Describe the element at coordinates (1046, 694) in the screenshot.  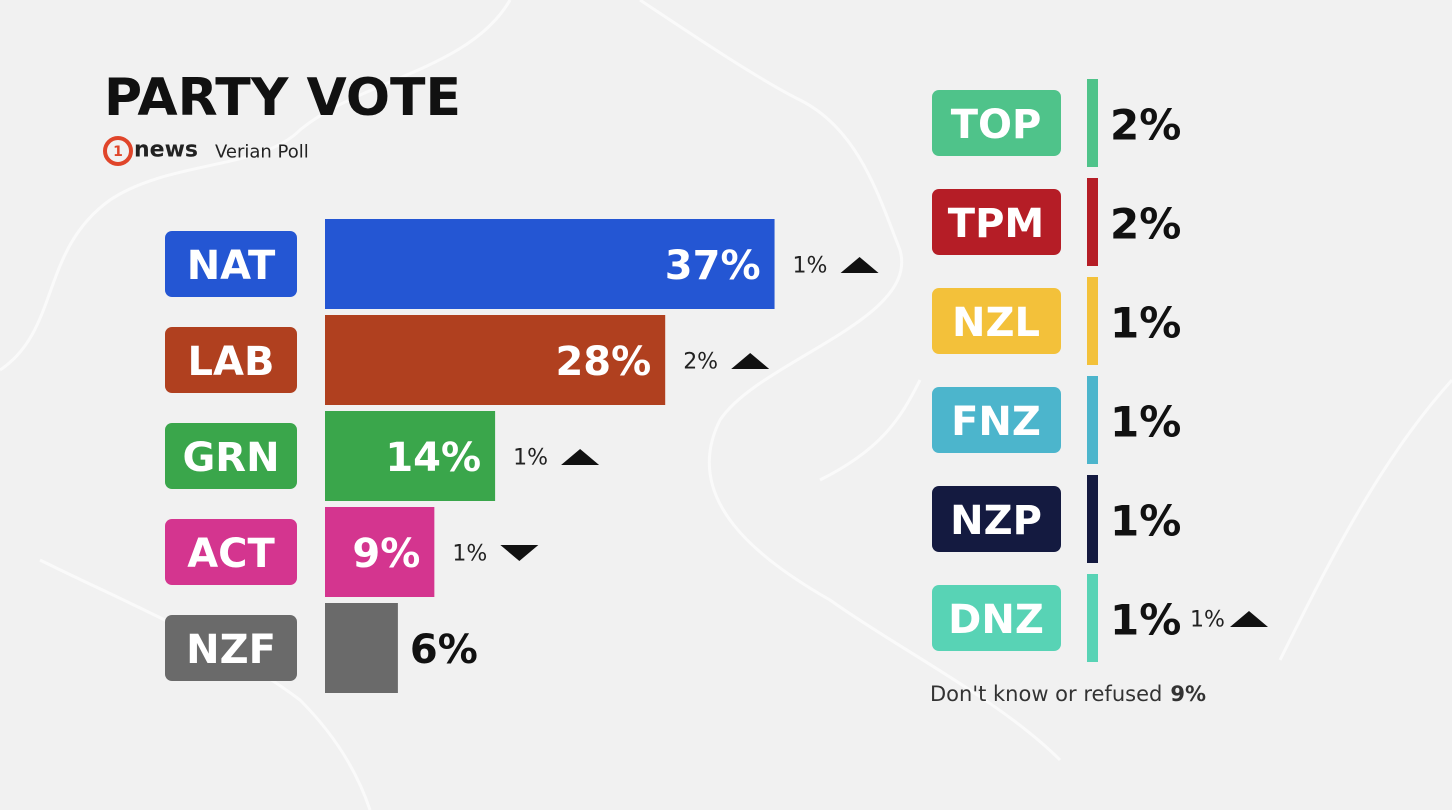
I see `note-text: Don't know or refused` at that location.